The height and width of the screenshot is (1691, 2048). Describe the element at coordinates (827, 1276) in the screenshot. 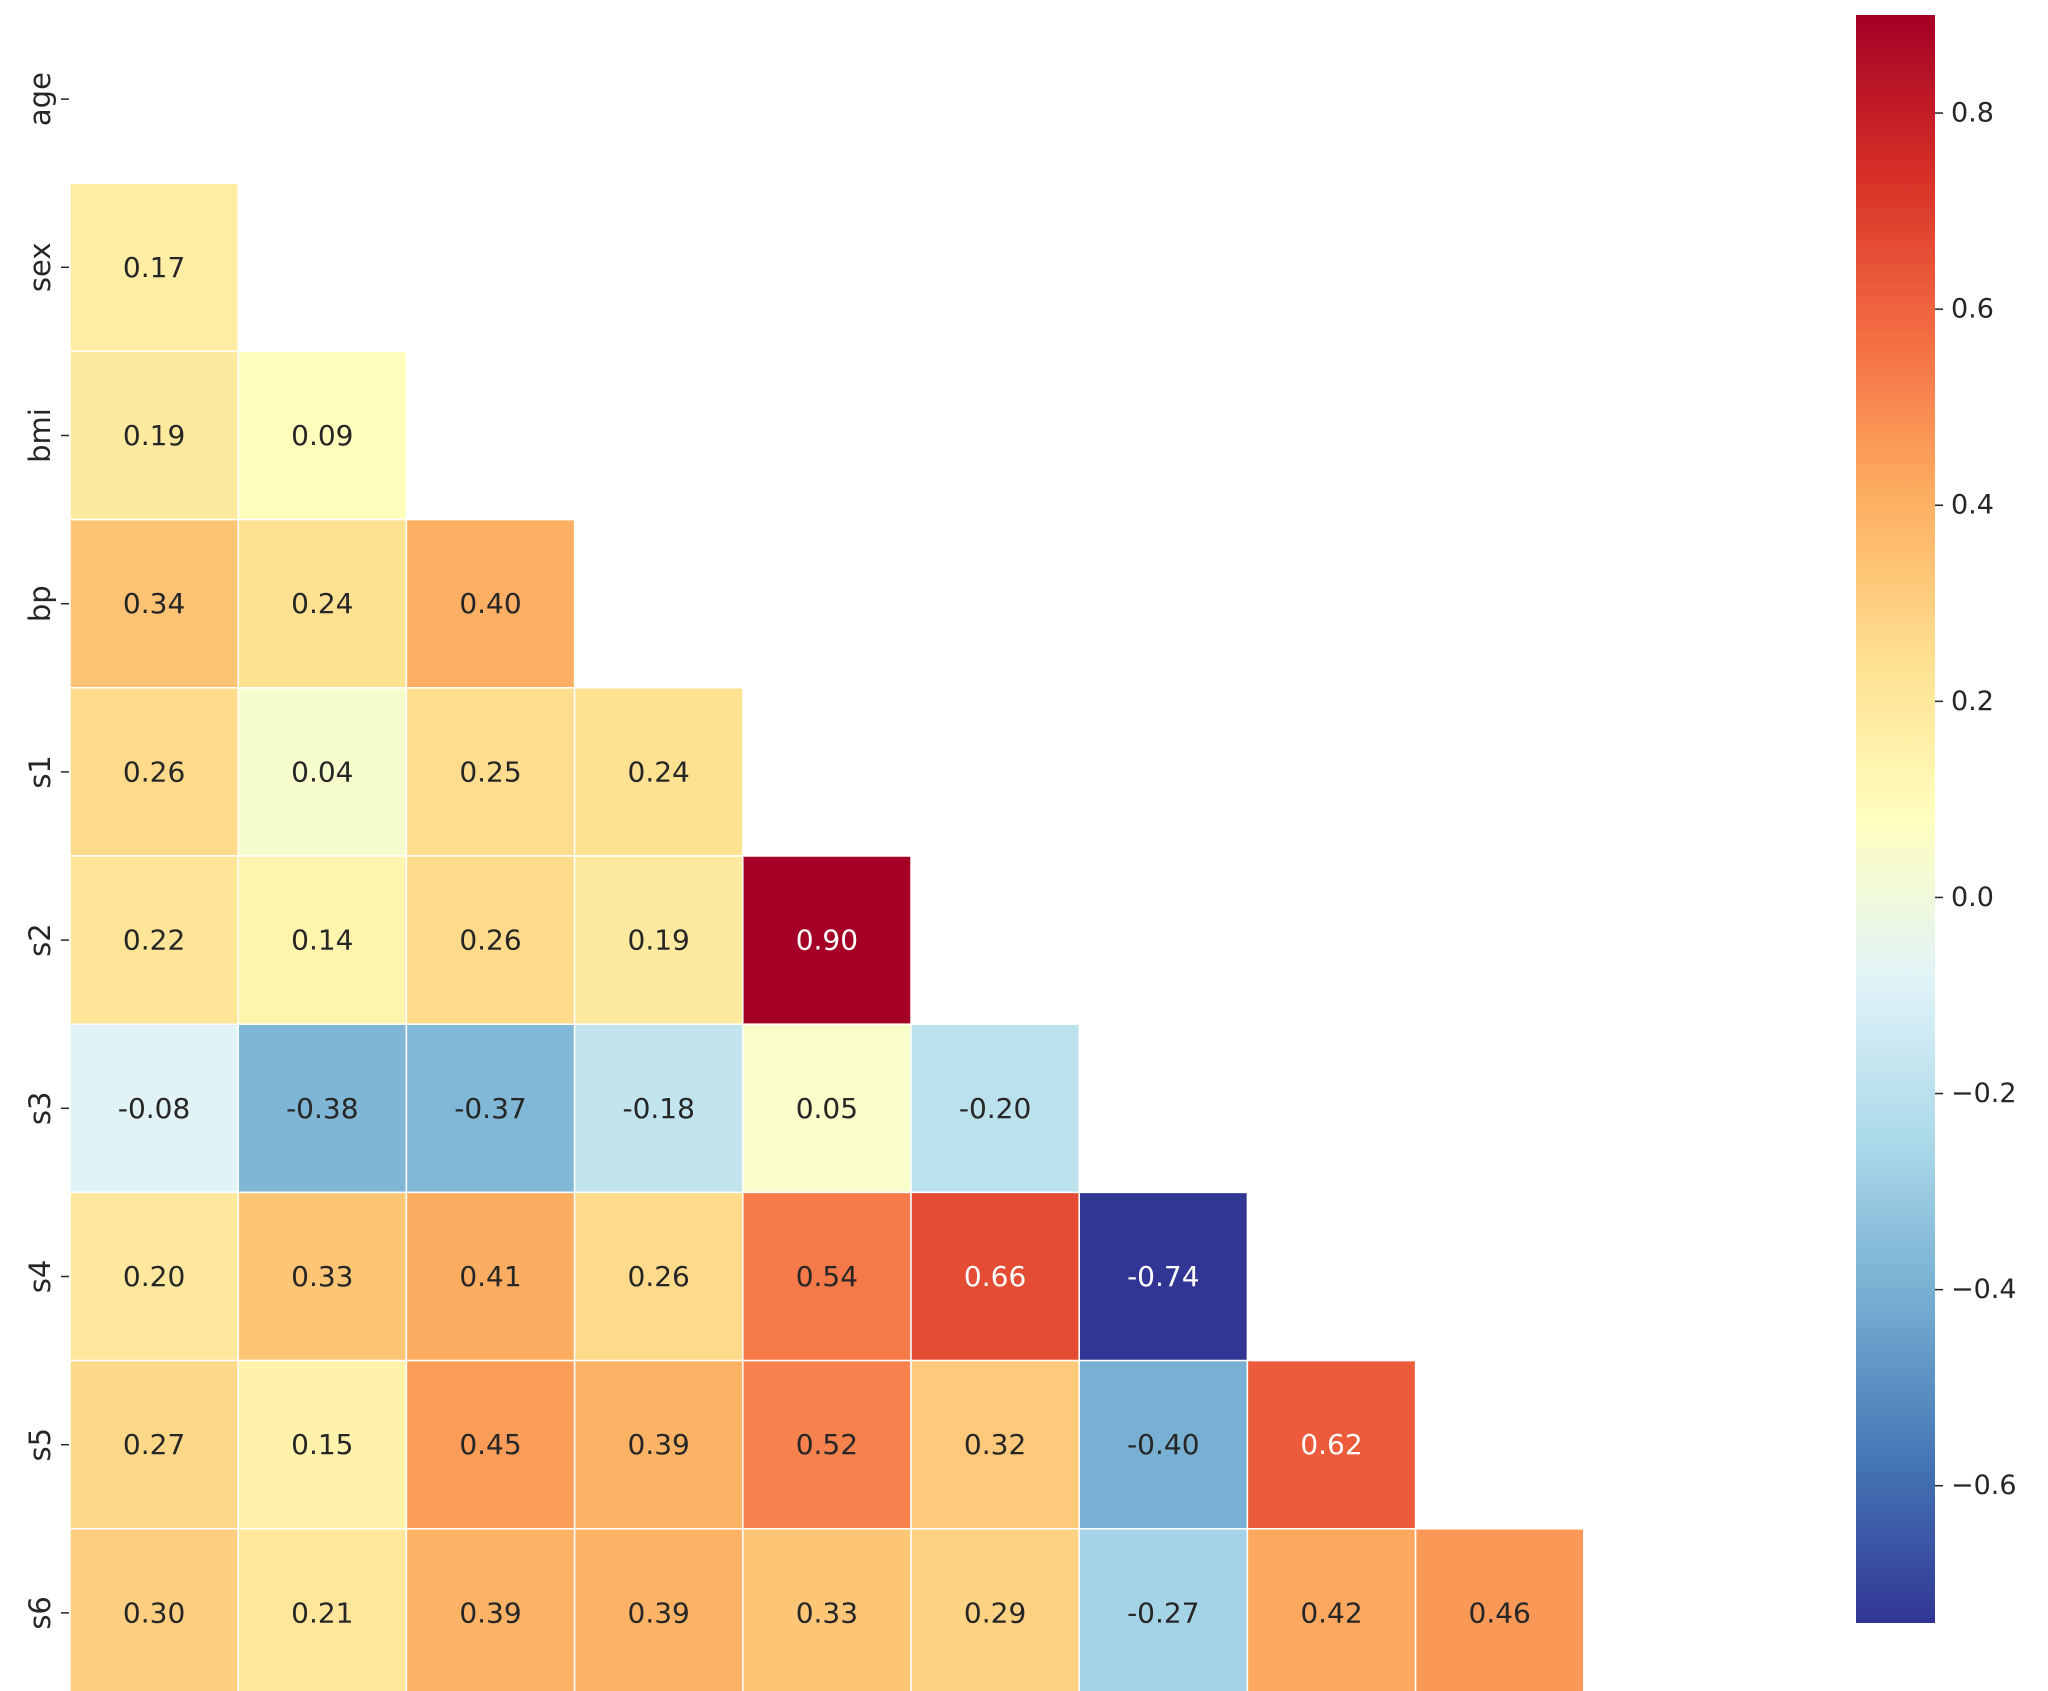

I see `cell-value-label: 0.54` at that location.